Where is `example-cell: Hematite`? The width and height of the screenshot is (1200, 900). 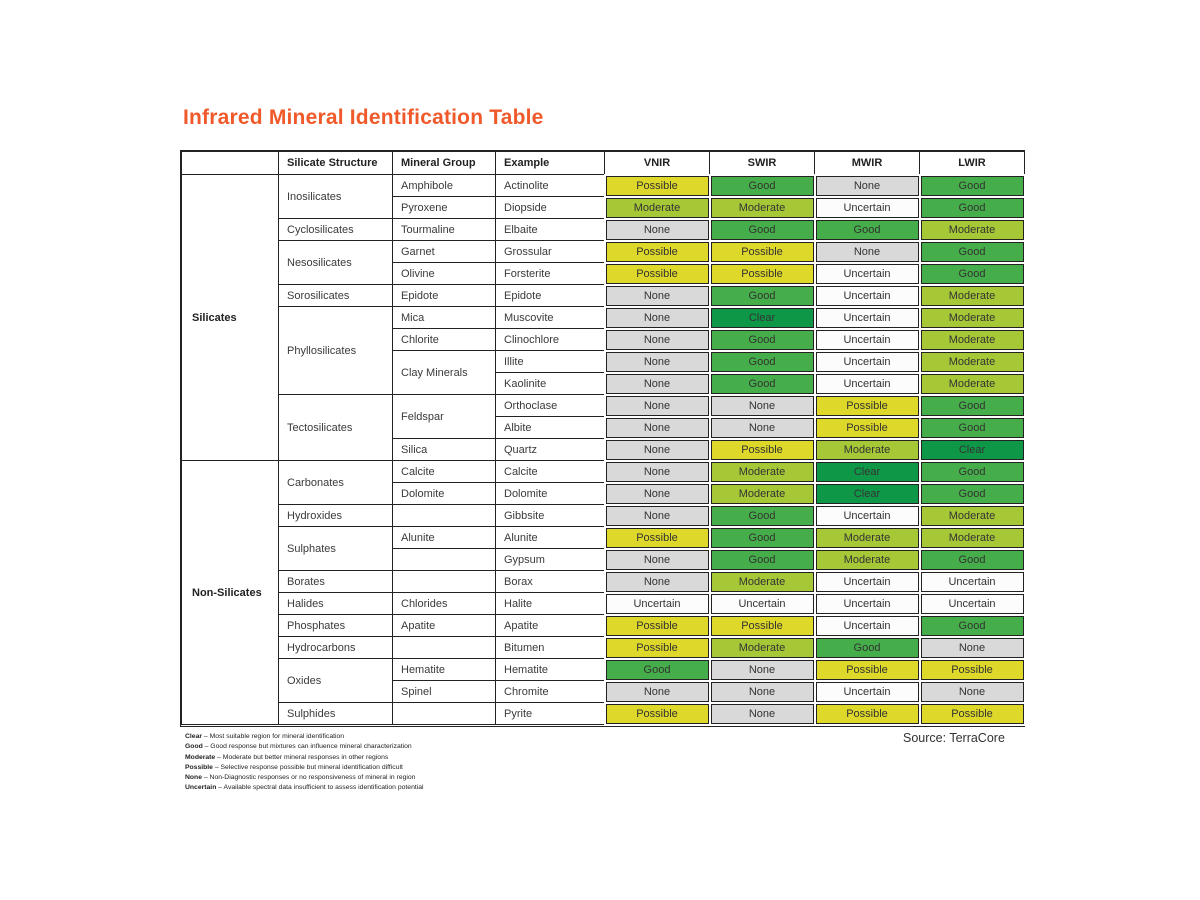 example-cell: Hematite is located at coordinates (550, 669).